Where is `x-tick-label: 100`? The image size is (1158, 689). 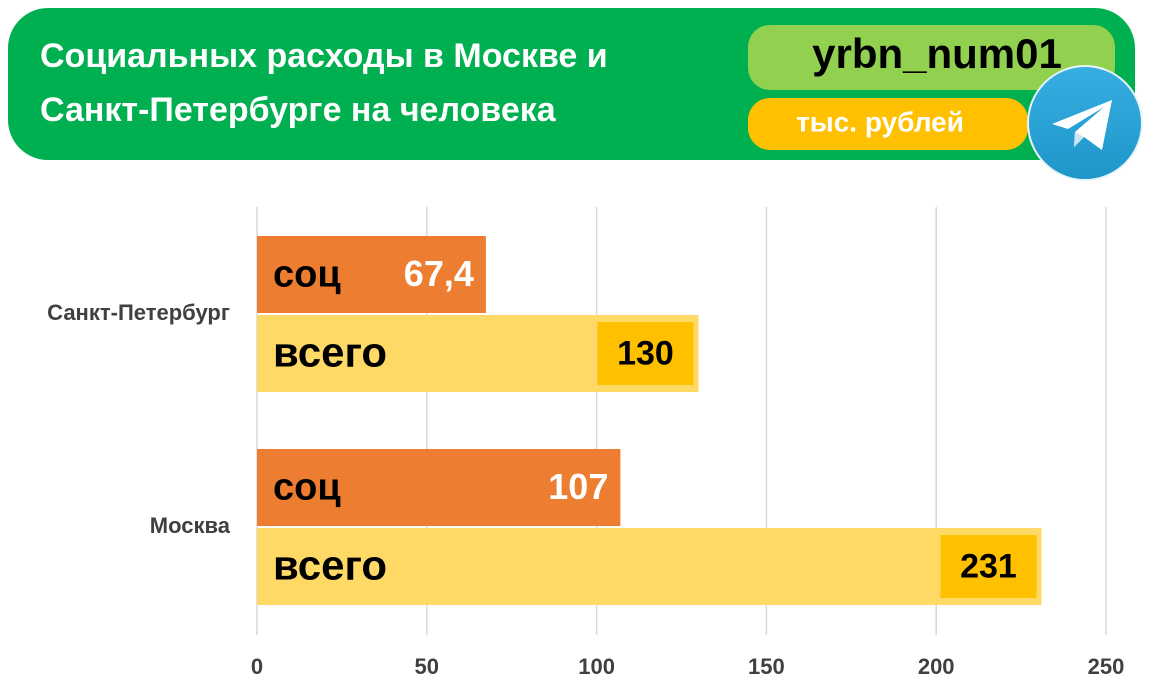
x-tick-label: 100 is located at coordinates (596, 666).